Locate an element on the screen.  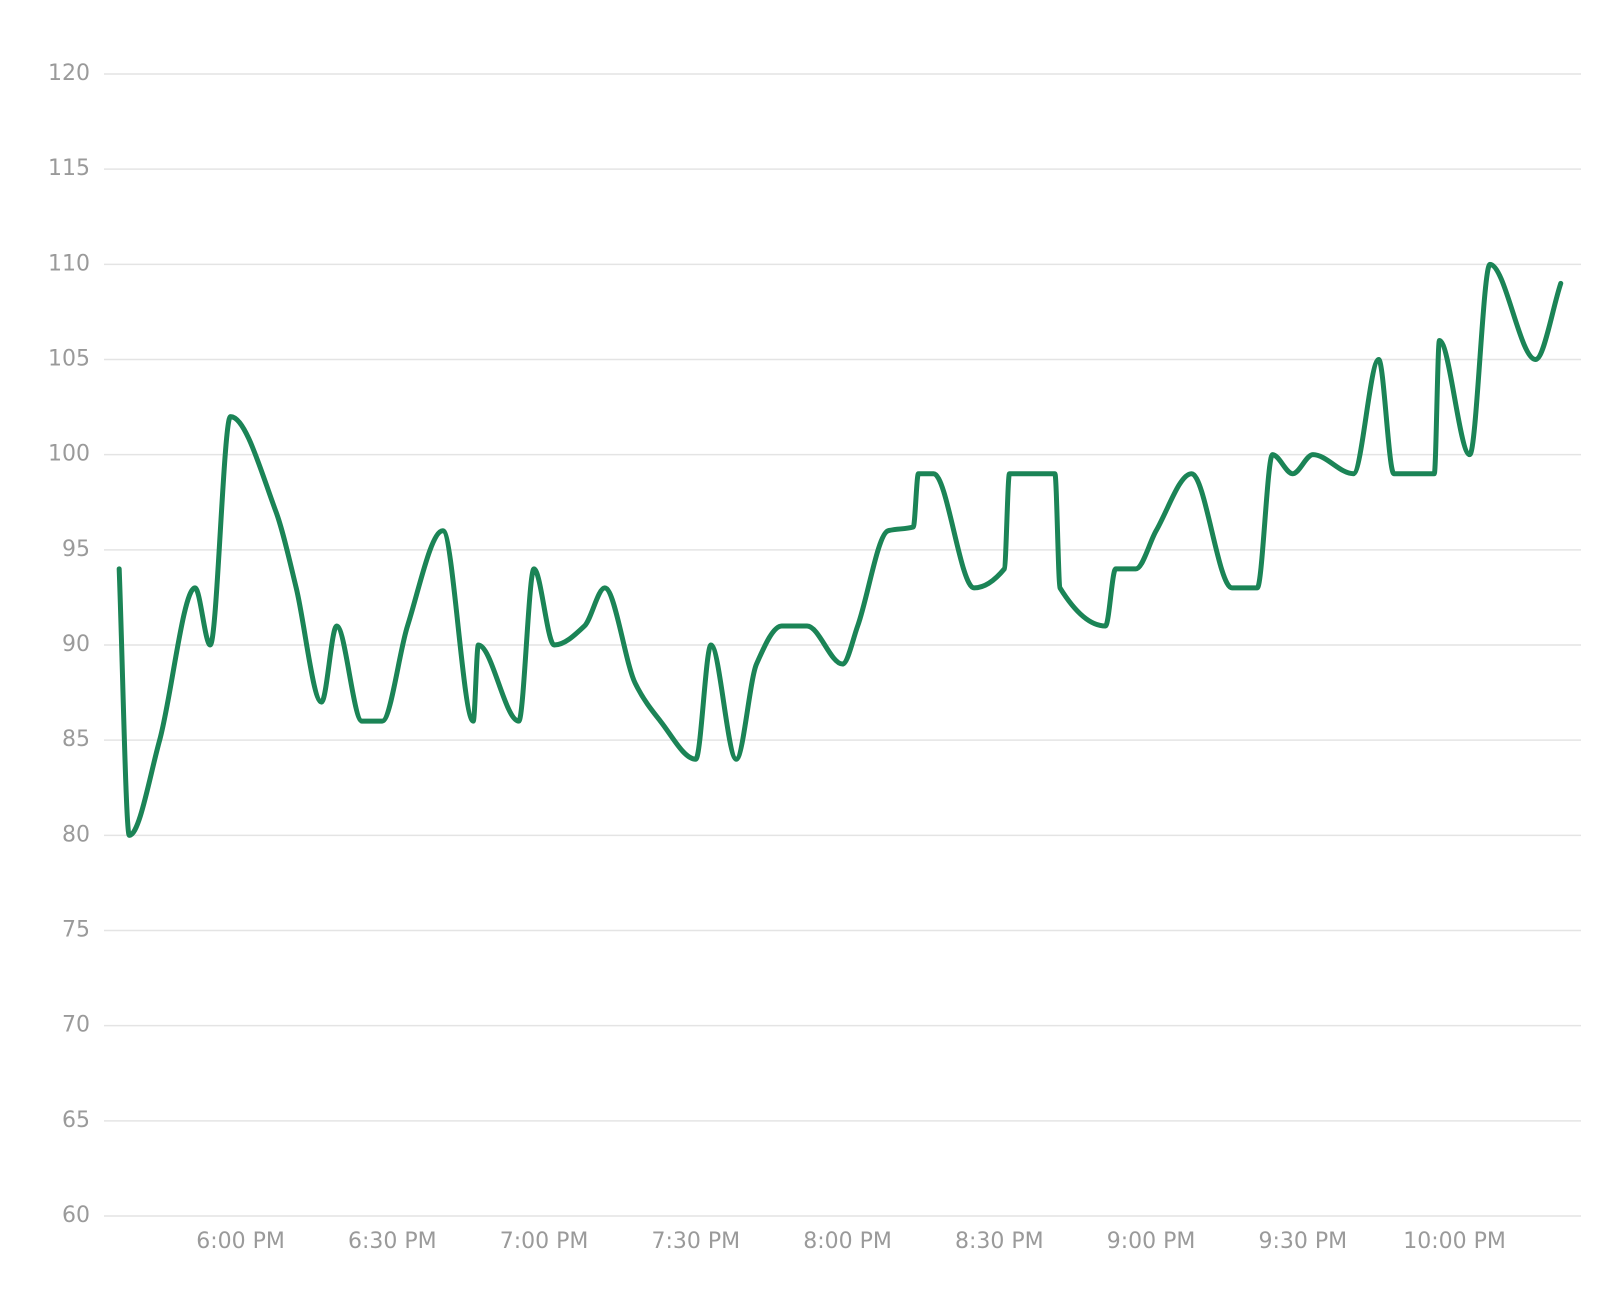
y-tick-label: 80 is located at coordinates (76, 834).